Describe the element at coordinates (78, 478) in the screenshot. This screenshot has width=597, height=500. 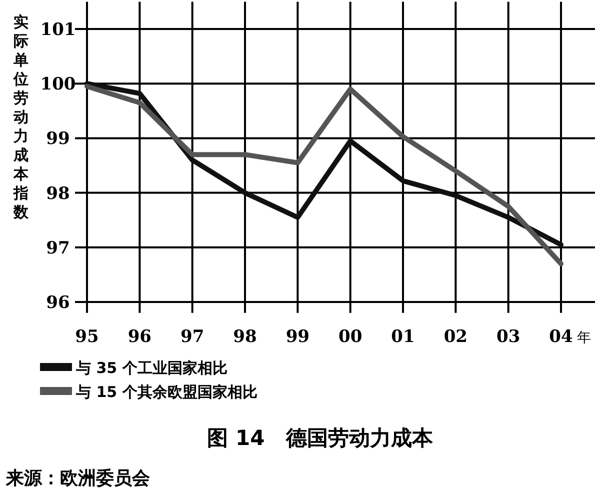
I see `source-note: 来源：欧洲委员会` at that location.